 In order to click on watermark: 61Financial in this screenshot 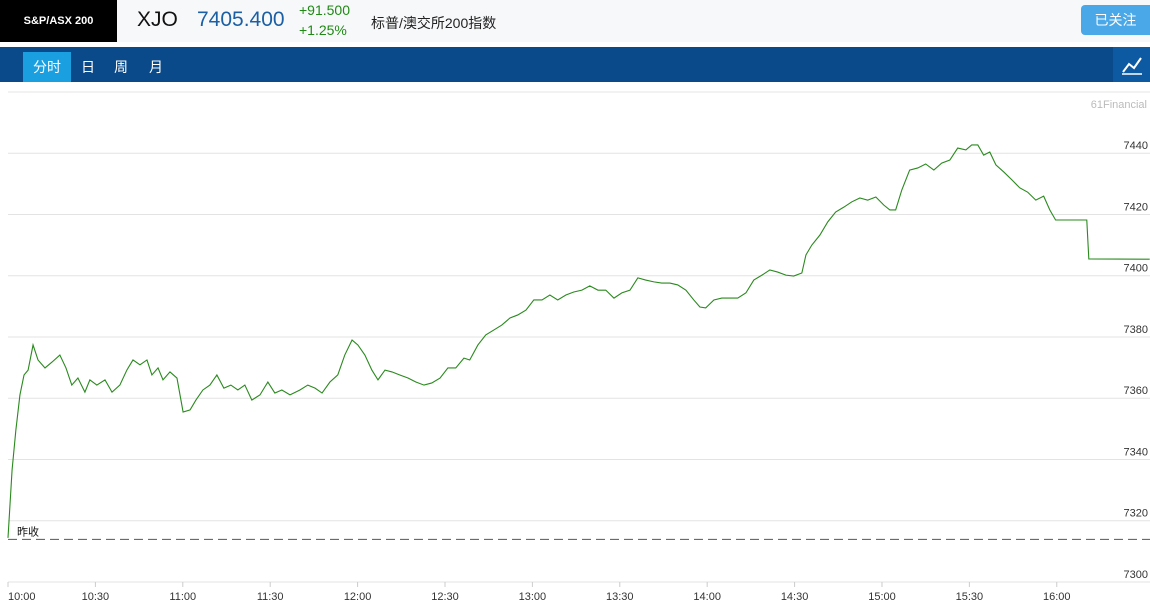, I will do `click(1119, 105)`.